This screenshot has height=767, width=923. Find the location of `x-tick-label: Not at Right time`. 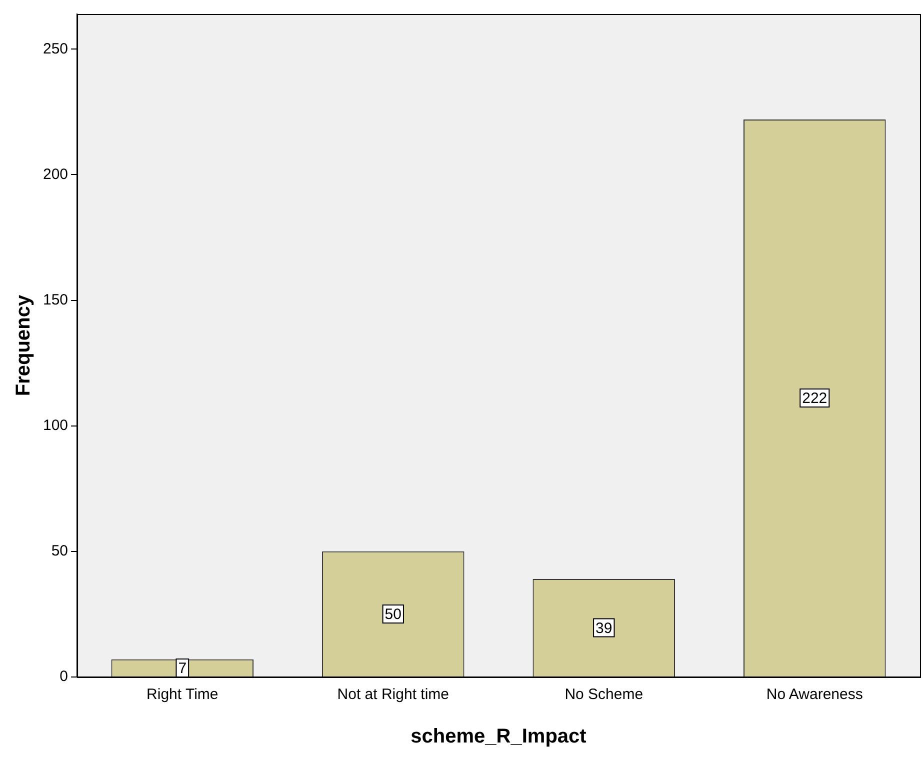

x-tick-label: Not at Right time is located at coordinates (393, 695).